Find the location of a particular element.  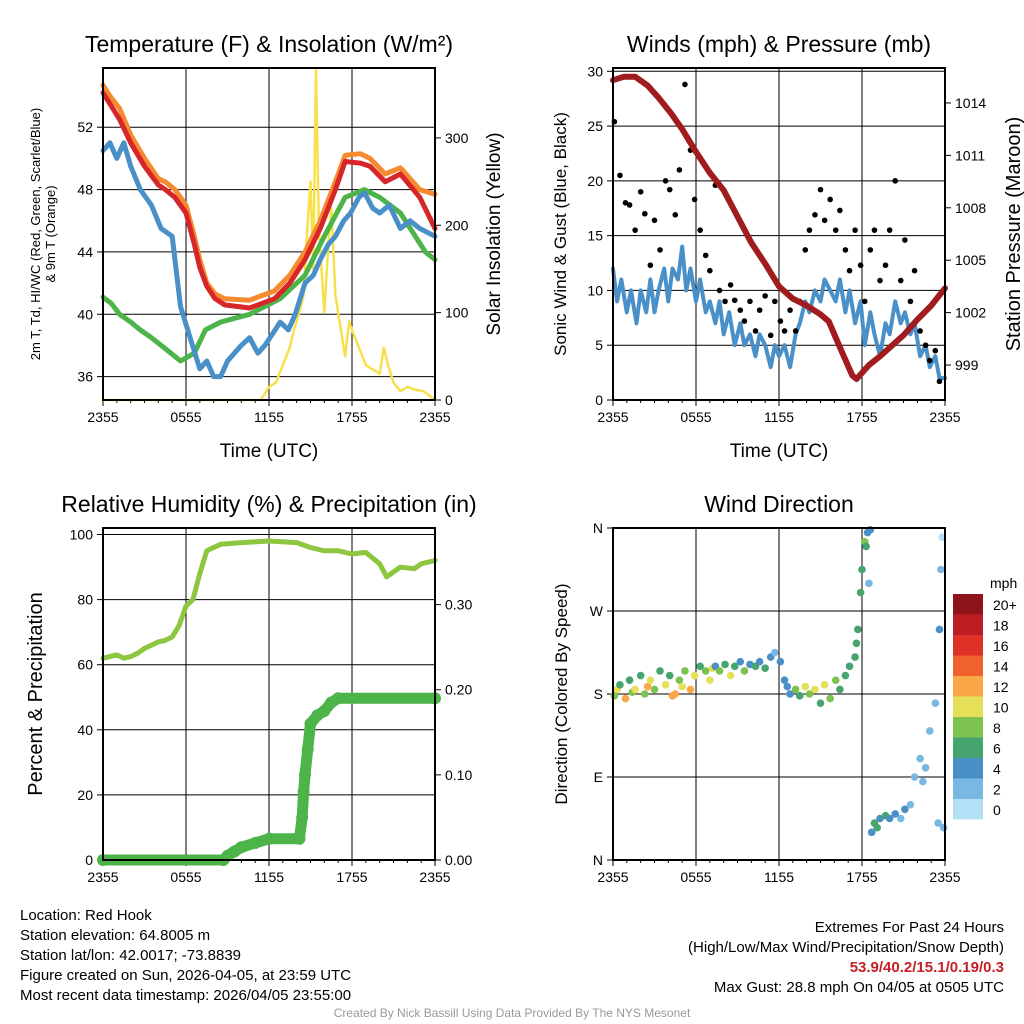

extremes-values: 53.9/40.2/15.1/0.19/0.3 is located at coordinates (926, 967).